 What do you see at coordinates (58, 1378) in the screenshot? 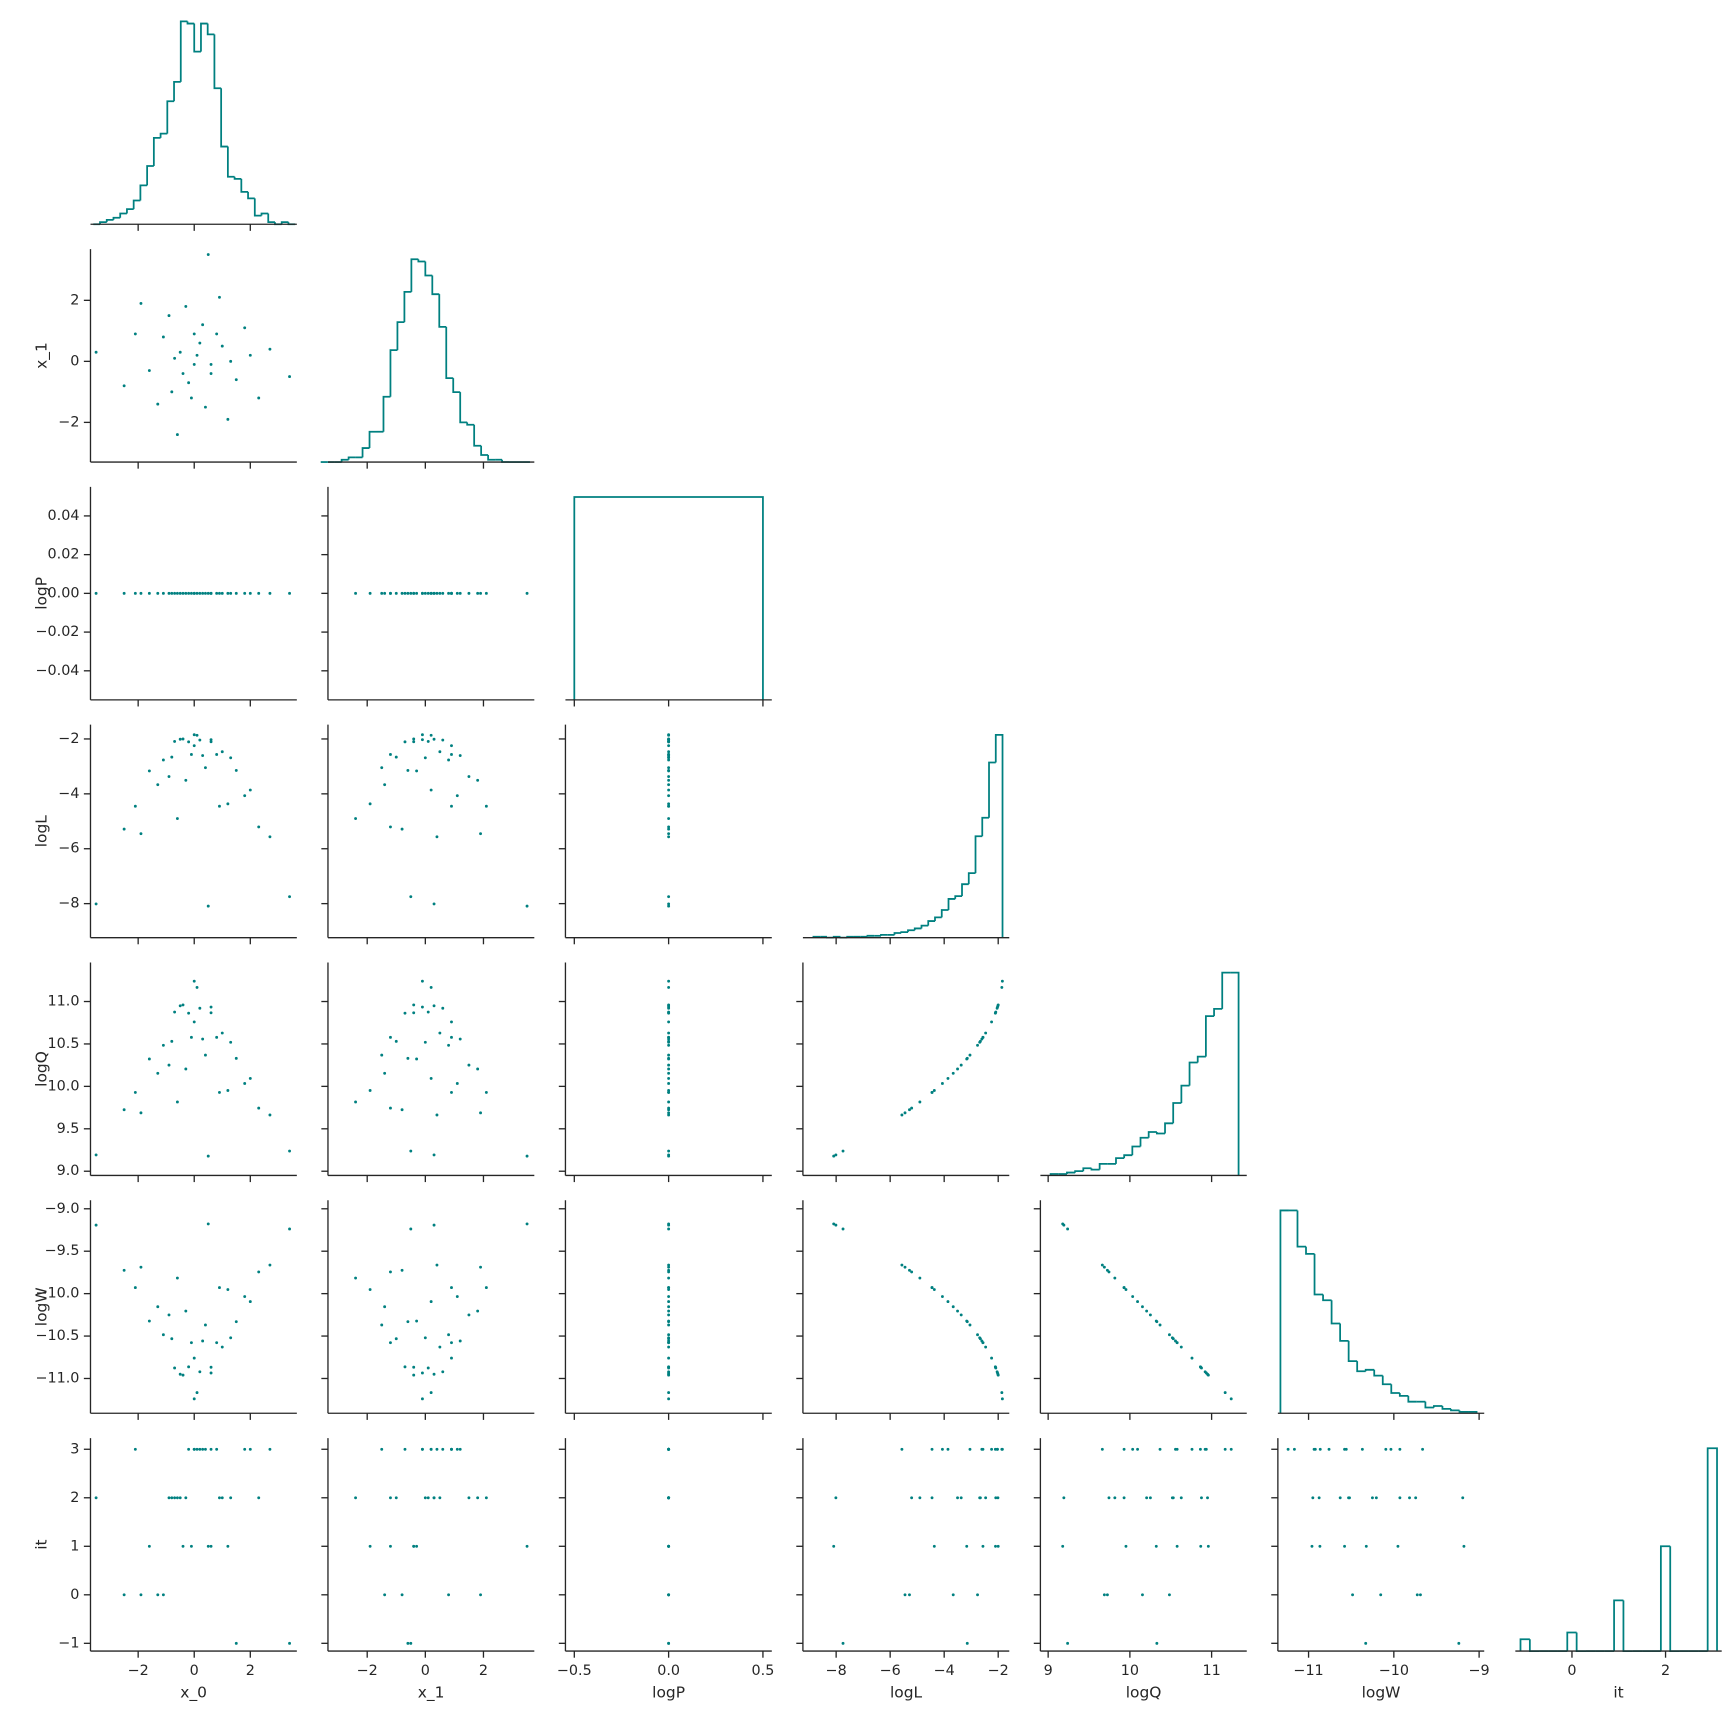
I see `y-tick-label: −11.0` at bounding box center [58, 1378].